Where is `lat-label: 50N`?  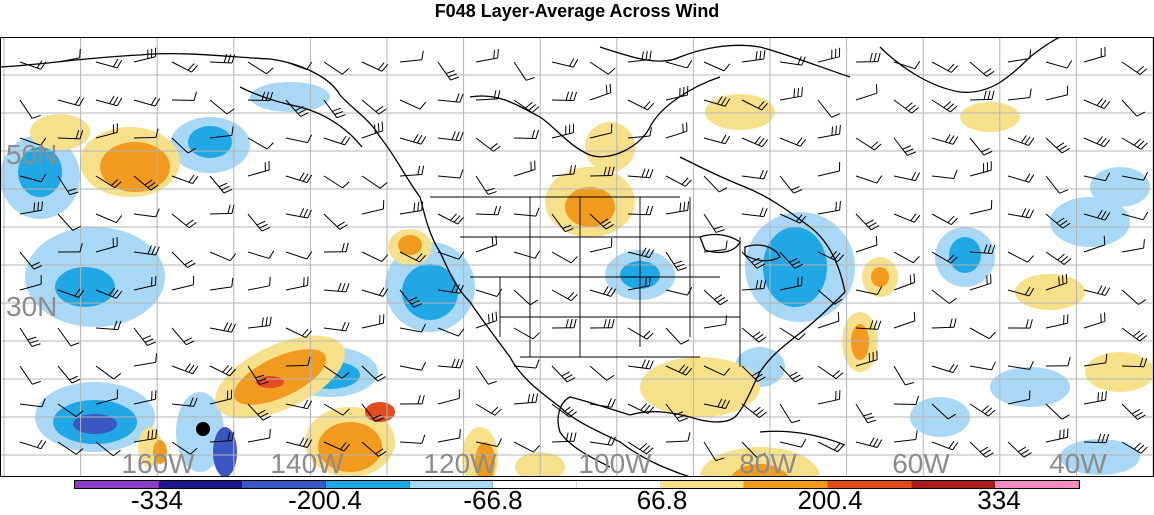
lat-label: 50N is located at coordinates (31, 154).